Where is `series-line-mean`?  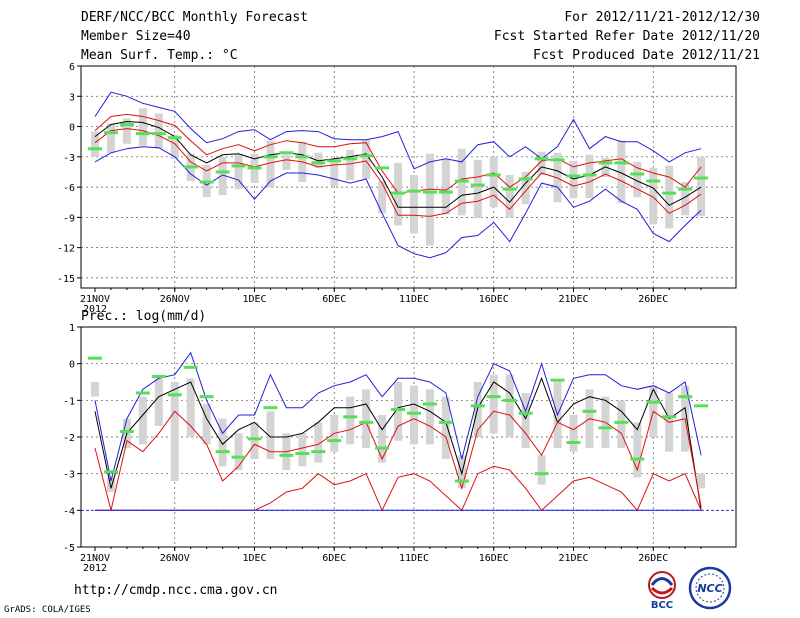 series-line-mean is located at coordinates (398, 164).